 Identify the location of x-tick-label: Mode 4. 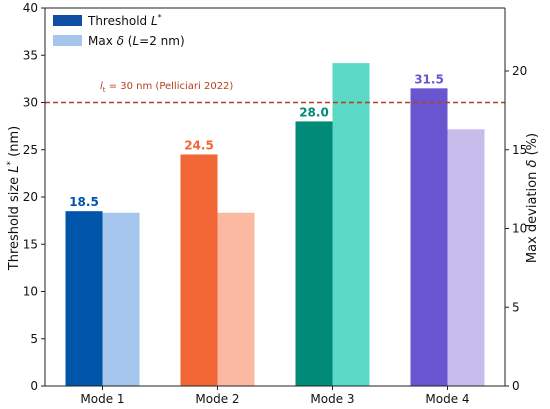
(447, 399).